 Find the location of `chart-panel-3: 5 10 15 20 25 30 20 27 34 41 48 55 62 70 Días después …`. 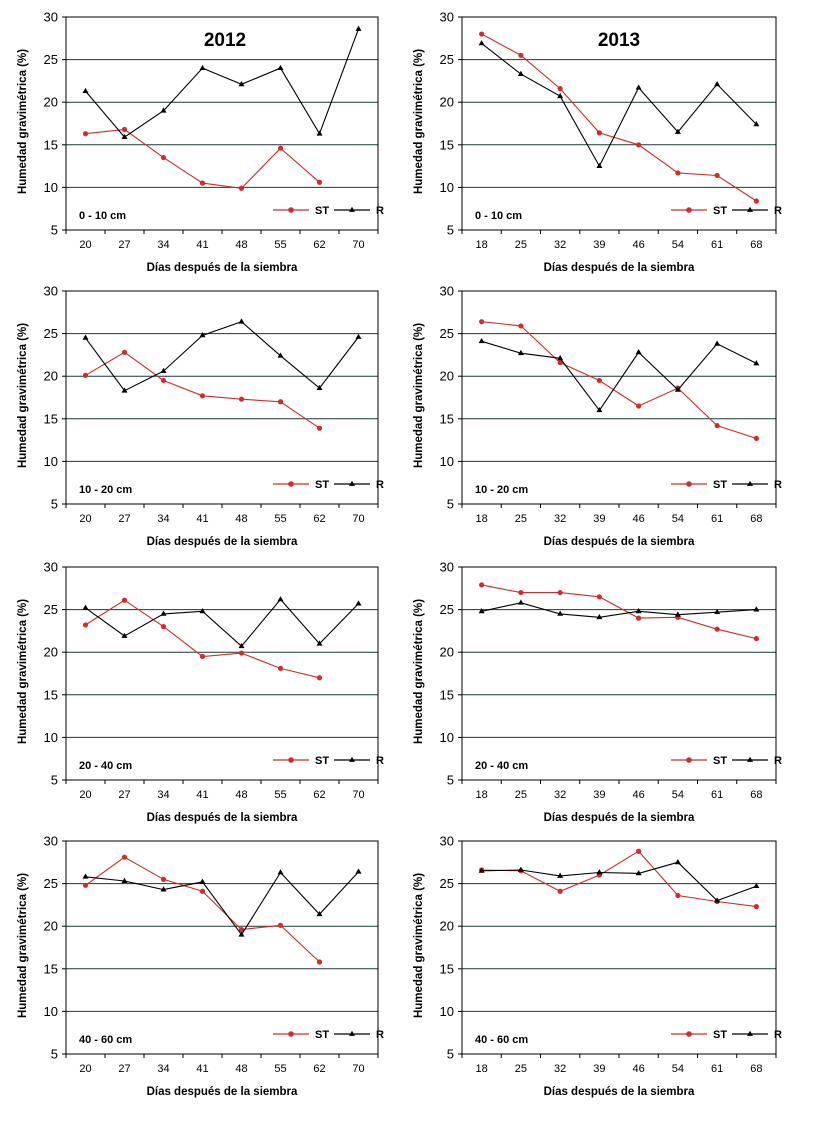

chart-panel-3: 5 10 15 20 25 30 20 27 34 41 48 55 62 70 Días después … is located at coordinates (200, 416).